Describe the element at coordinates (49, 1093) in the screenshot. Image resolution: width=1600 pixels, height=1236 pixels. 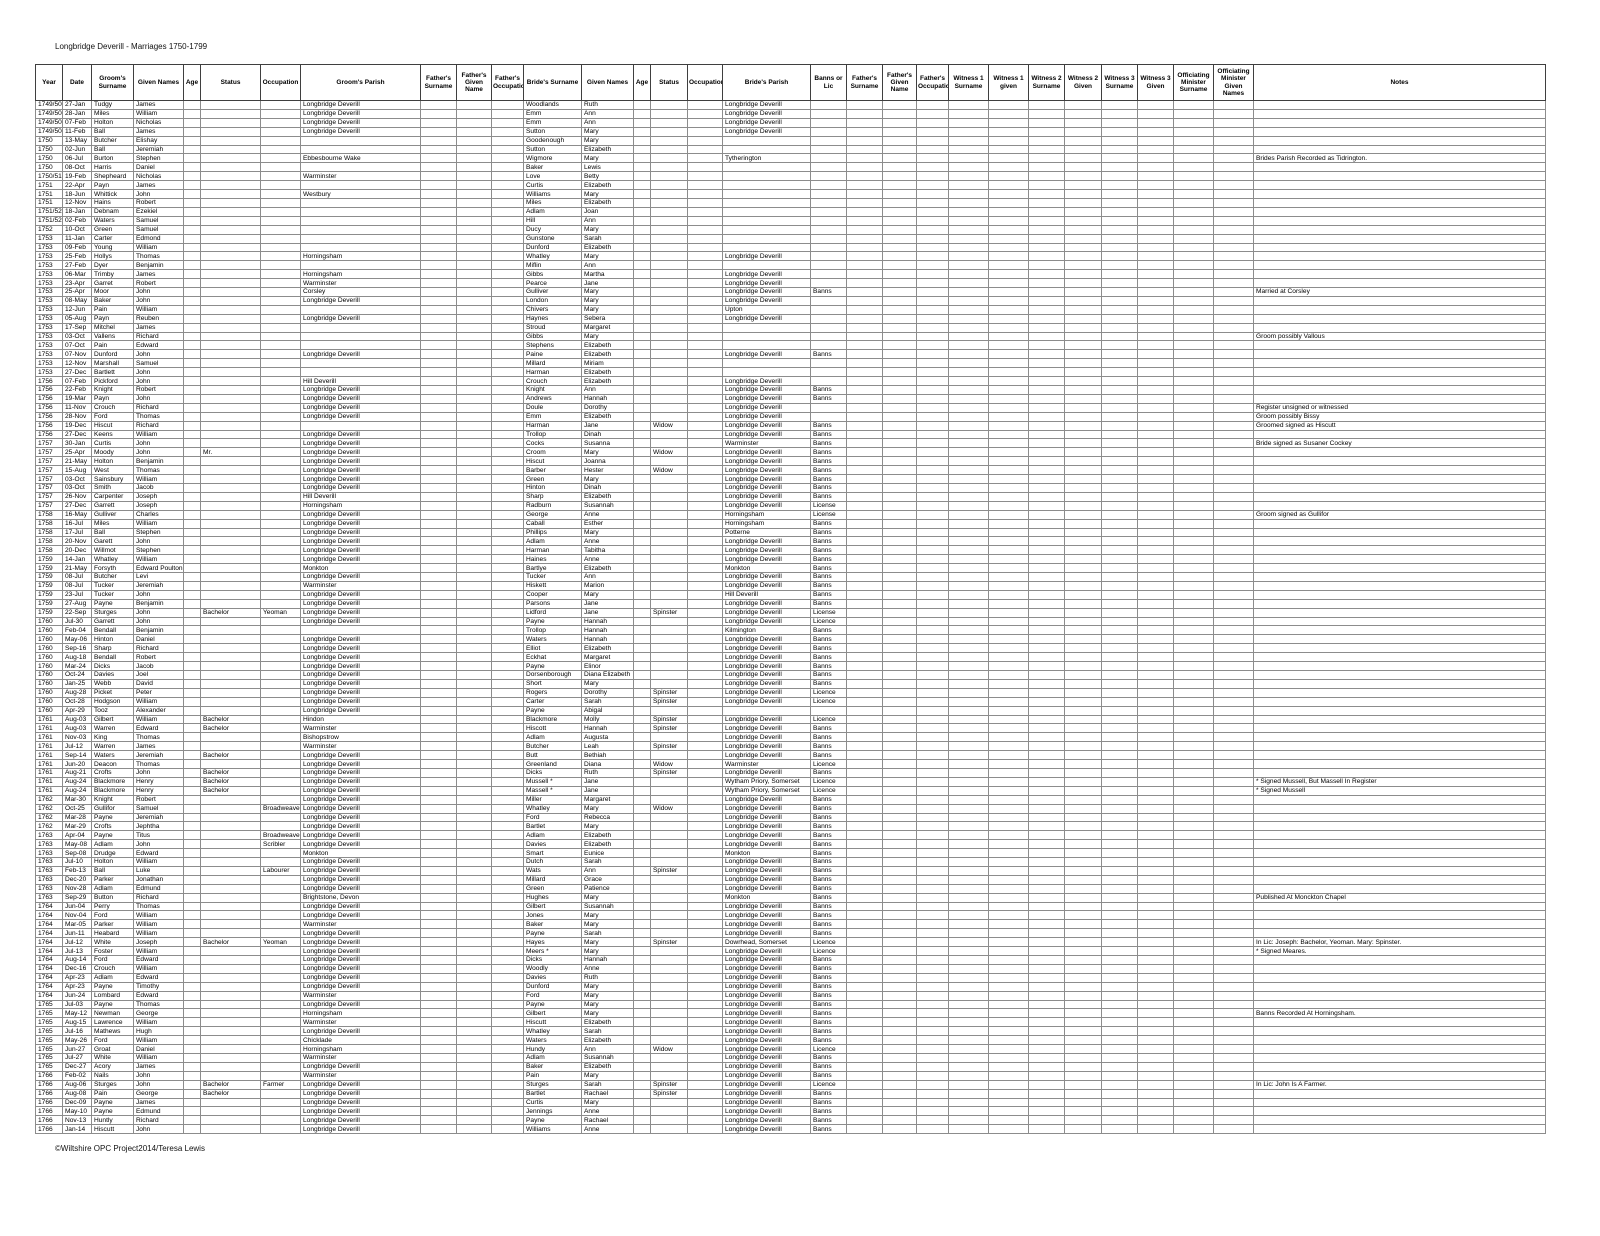
I see `cell-y: 1766` at that location.